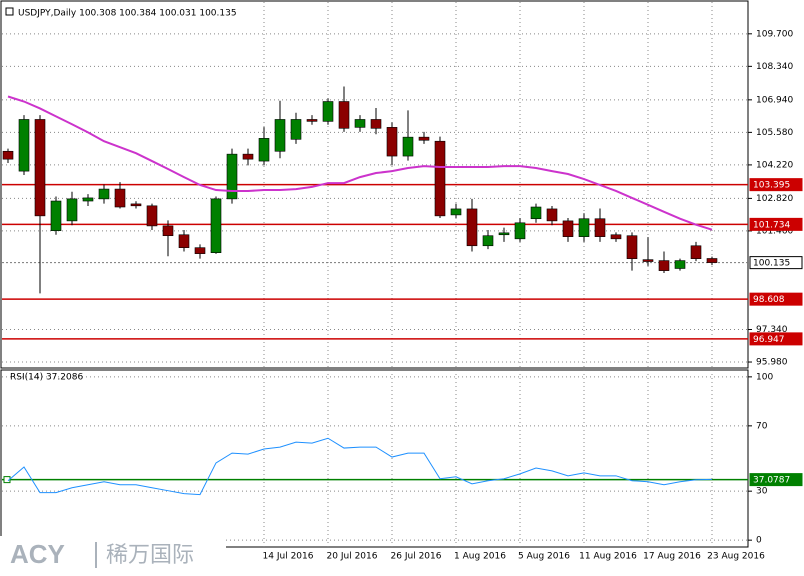 Image resolution: width=804 pixels, height=576 pixels. What do you see at coordinates (772, 363) in the screenshot?
I see `y-tick-label: 95.980` at bounding box center [772, 363].